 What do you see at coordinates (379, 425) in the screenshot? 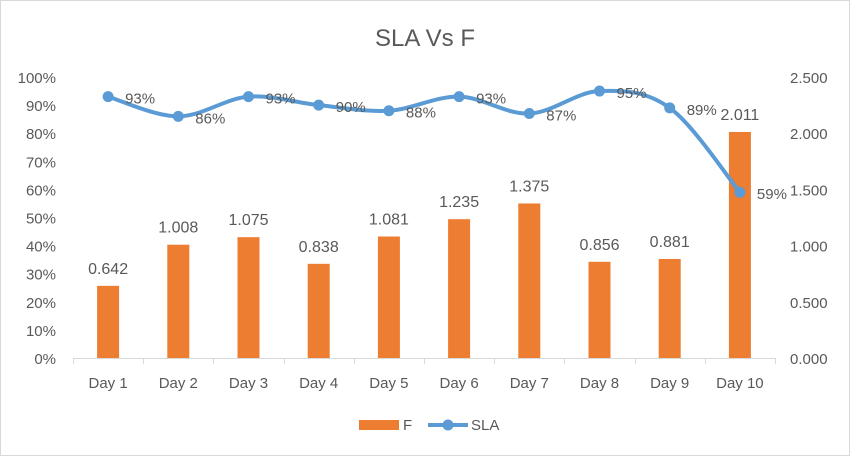
I see `legend-swatch-f` at bounding box center [379, 425].